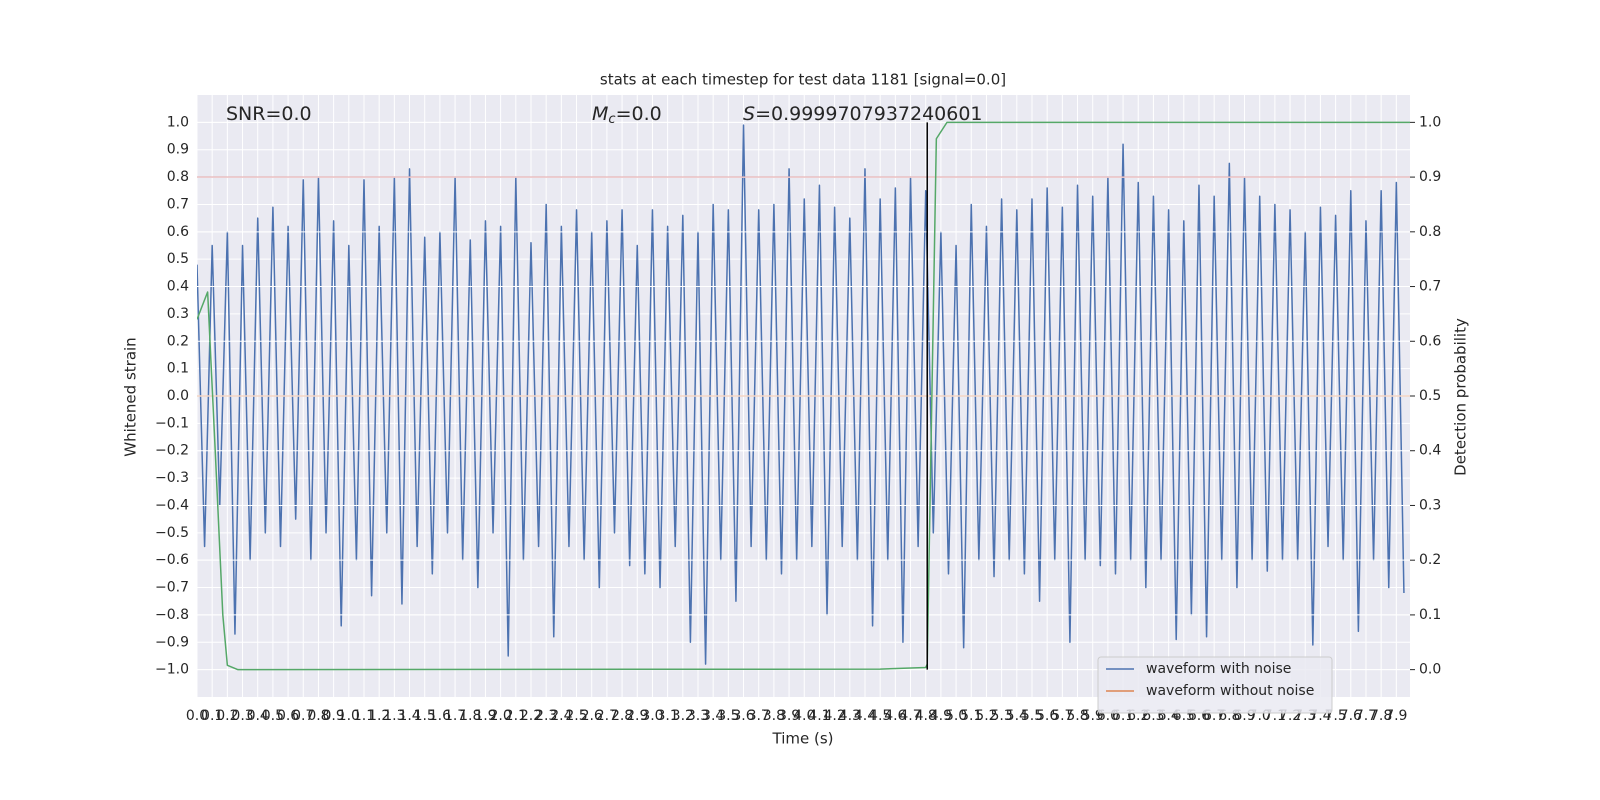  I want to click on x-tick-label: 2.3, so click(546, 716).